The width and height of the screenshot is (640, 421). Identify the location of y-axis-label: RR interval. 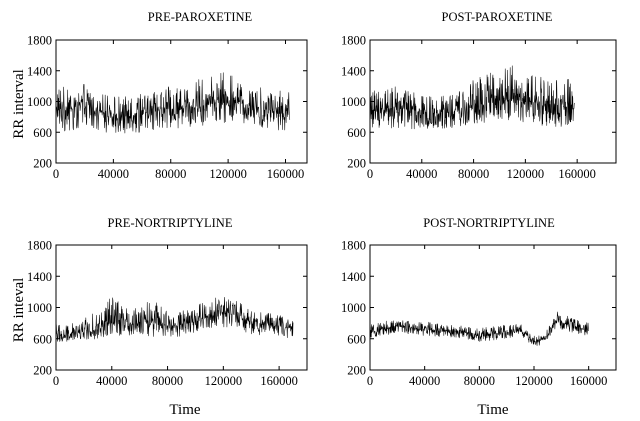
(19, 104).